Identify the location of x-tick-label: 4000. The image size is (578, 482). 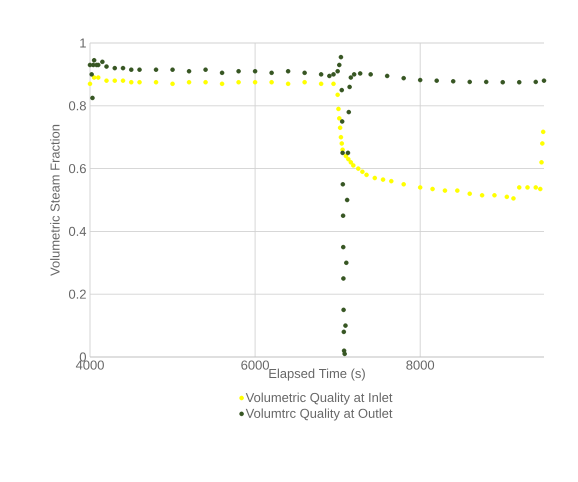
(90, 365).